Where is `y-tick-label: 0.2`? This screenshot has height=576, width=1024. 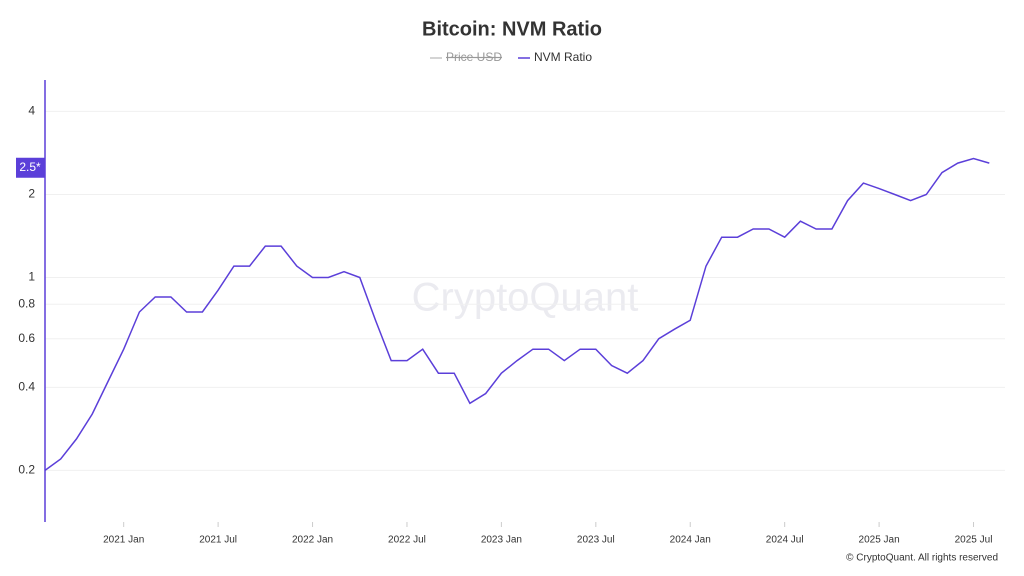 y-tick-label: 0.2 is located at coordinates (26, 470).